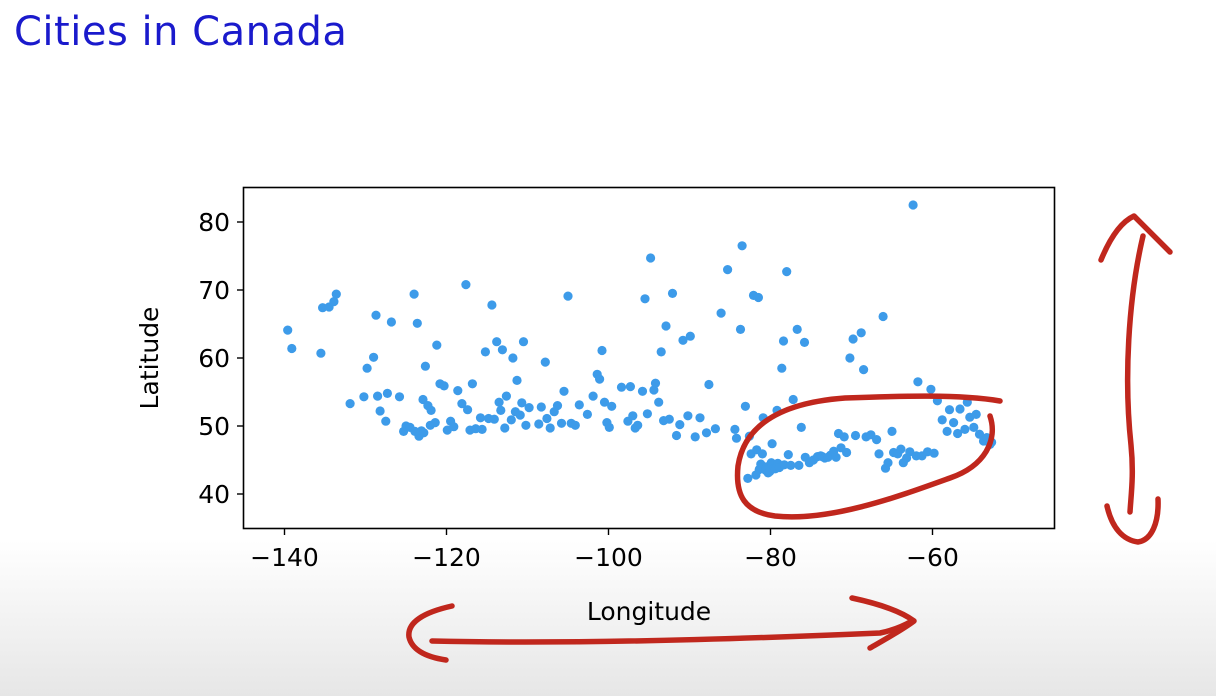 Image resolution: width=1216 pixels, height=696 pixels. What do you see at coordinates (446, 557) in the screenshot?
I see `x-tick-label: −120` at bounding box center [446, 557].